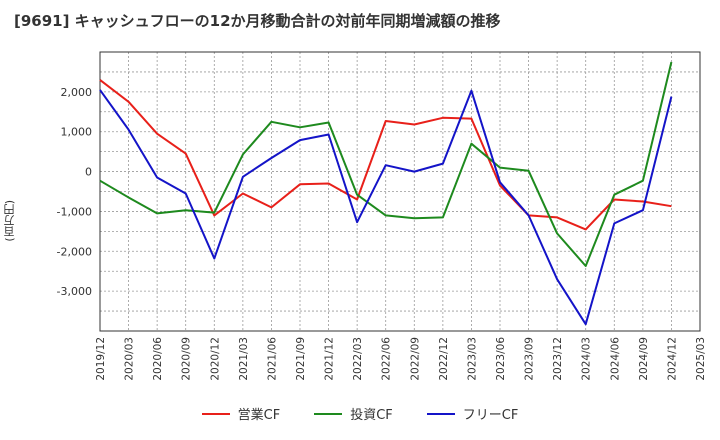  Describe the element at coordinates (272, 359) in the screenshot. I see `x-tick-label: 2021/06` at that location.